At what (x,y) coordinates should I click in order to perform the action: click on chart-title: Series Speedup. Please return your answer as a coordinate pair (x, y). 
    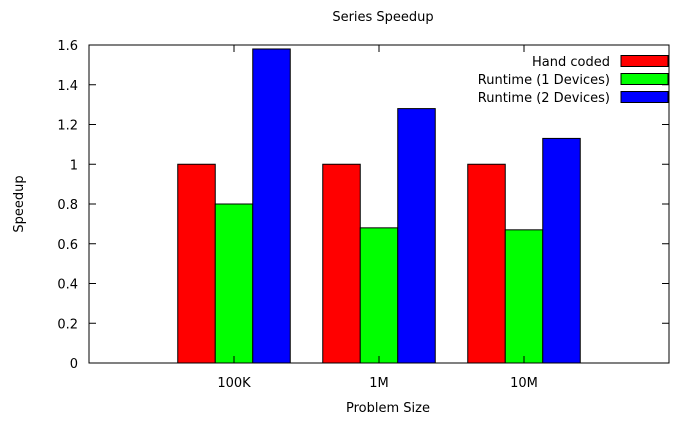
    Looking at the image, I should click on (382, 17).